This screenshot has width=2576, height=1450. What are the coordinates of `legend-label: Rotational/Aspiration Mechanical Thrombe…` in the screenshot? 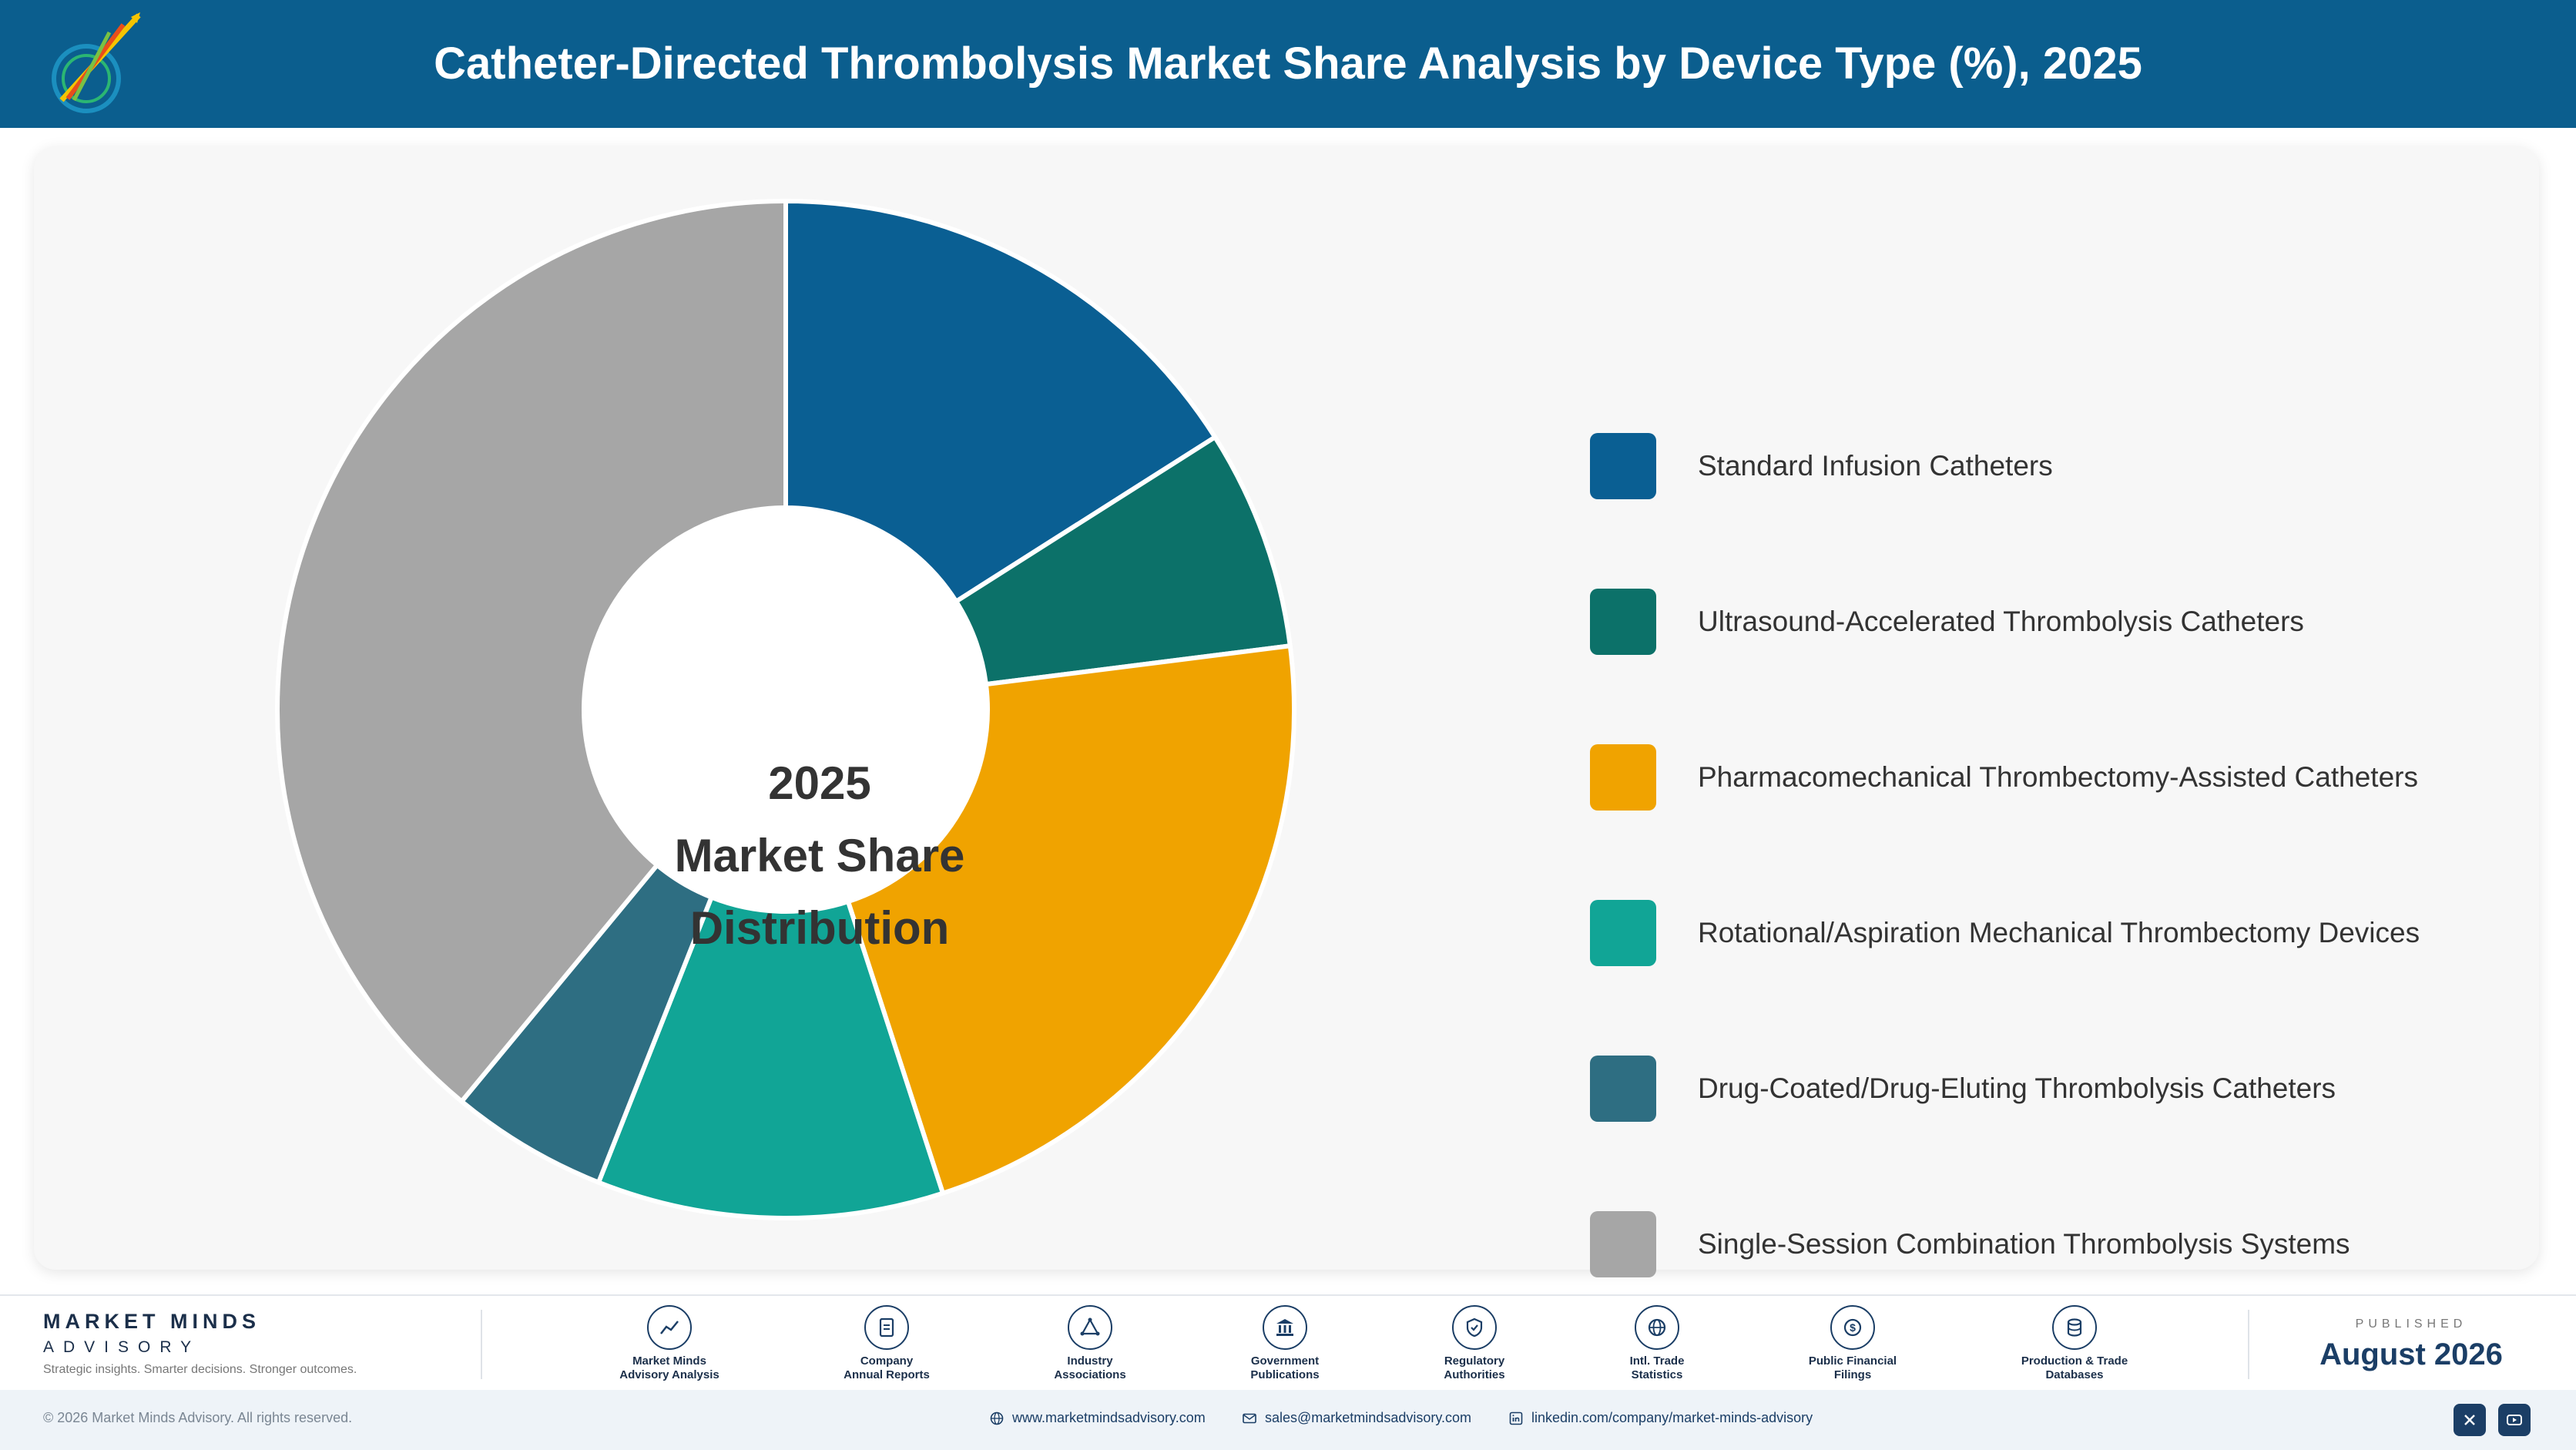 It's located at (2059, 932).